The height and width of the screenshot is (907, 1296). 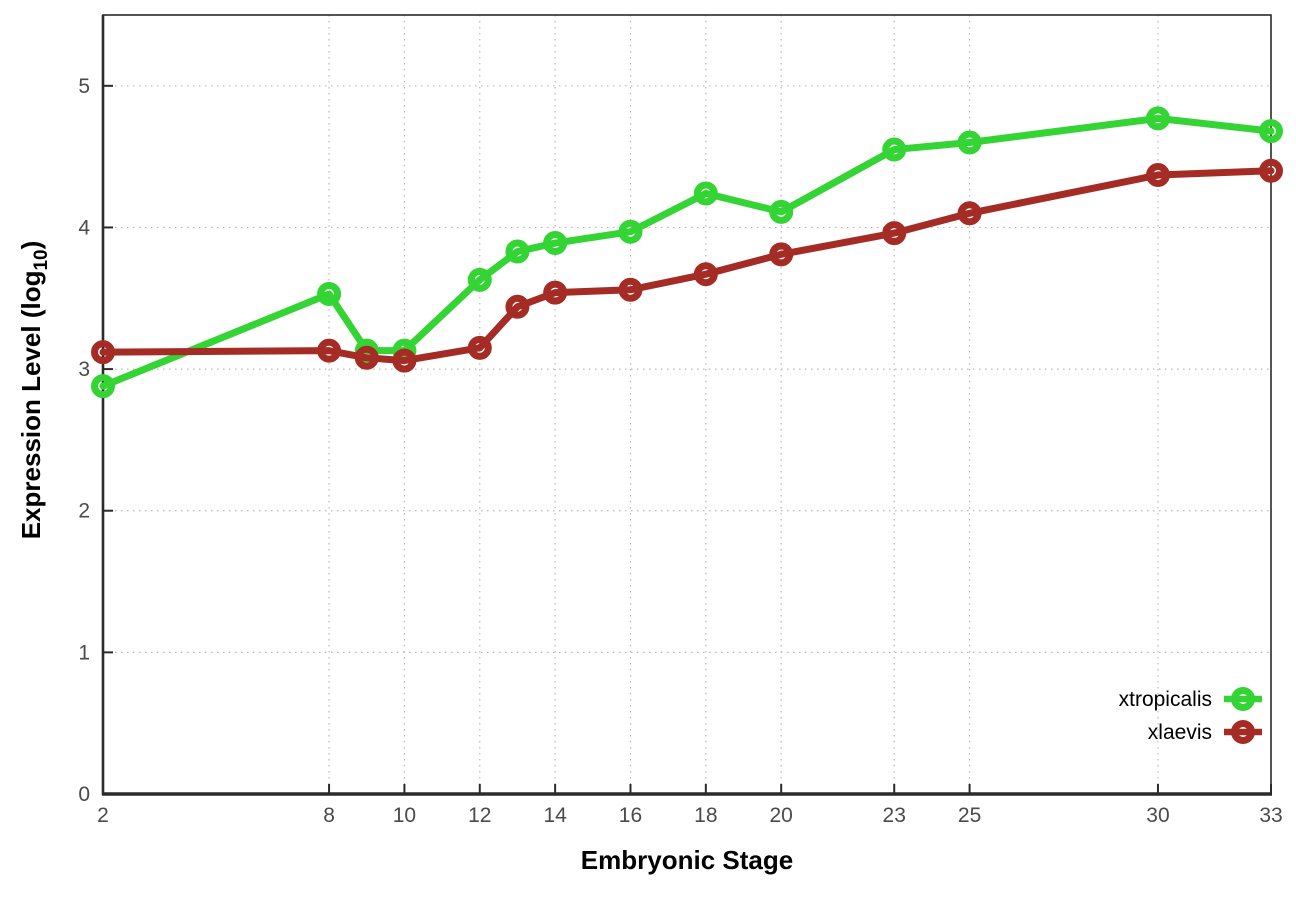 I want to click on x-tick-label: 16, so click(x=630, y=815).